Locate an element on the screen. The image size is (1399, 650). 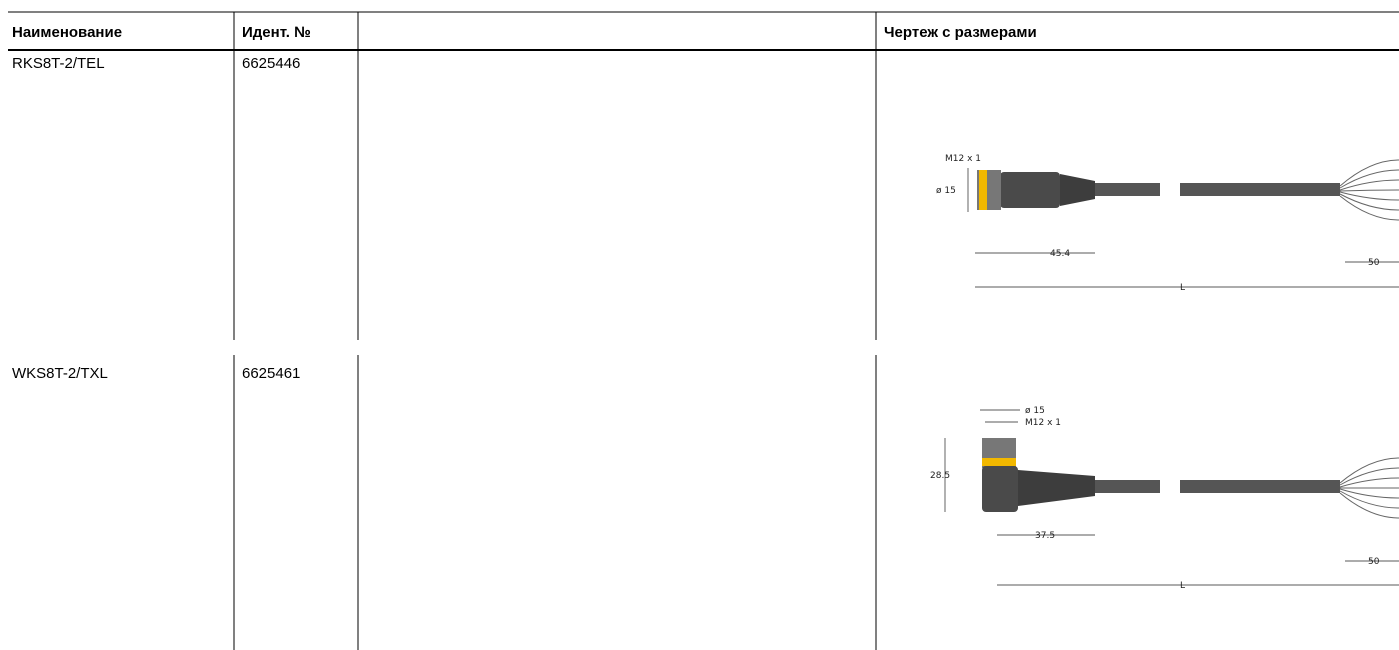
header-cell: Идент. № is located at coordinates (276, 32).